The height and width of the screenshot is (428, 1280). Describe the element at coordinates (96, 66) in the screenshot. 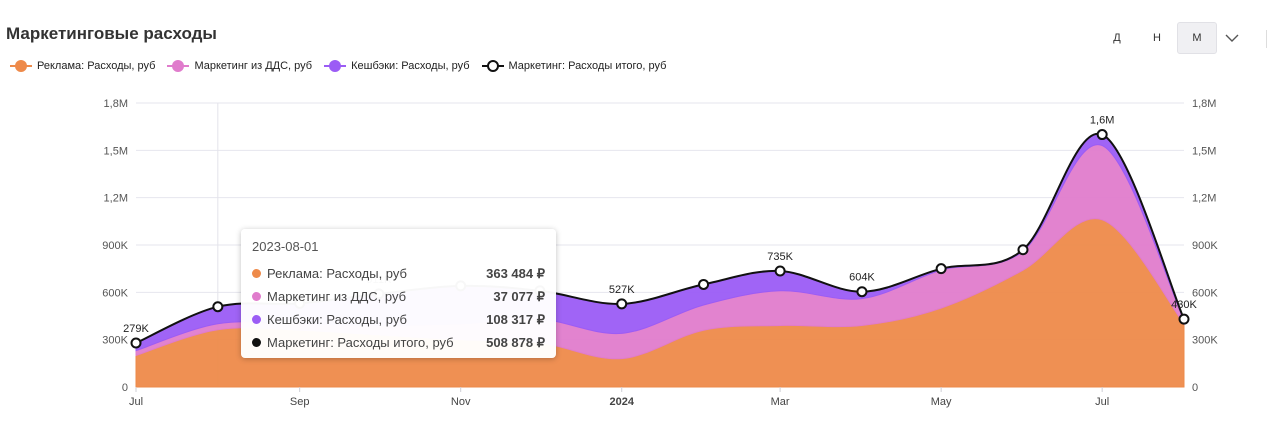

I see `legend-label: Реклама: Расходы, руб` at that location.